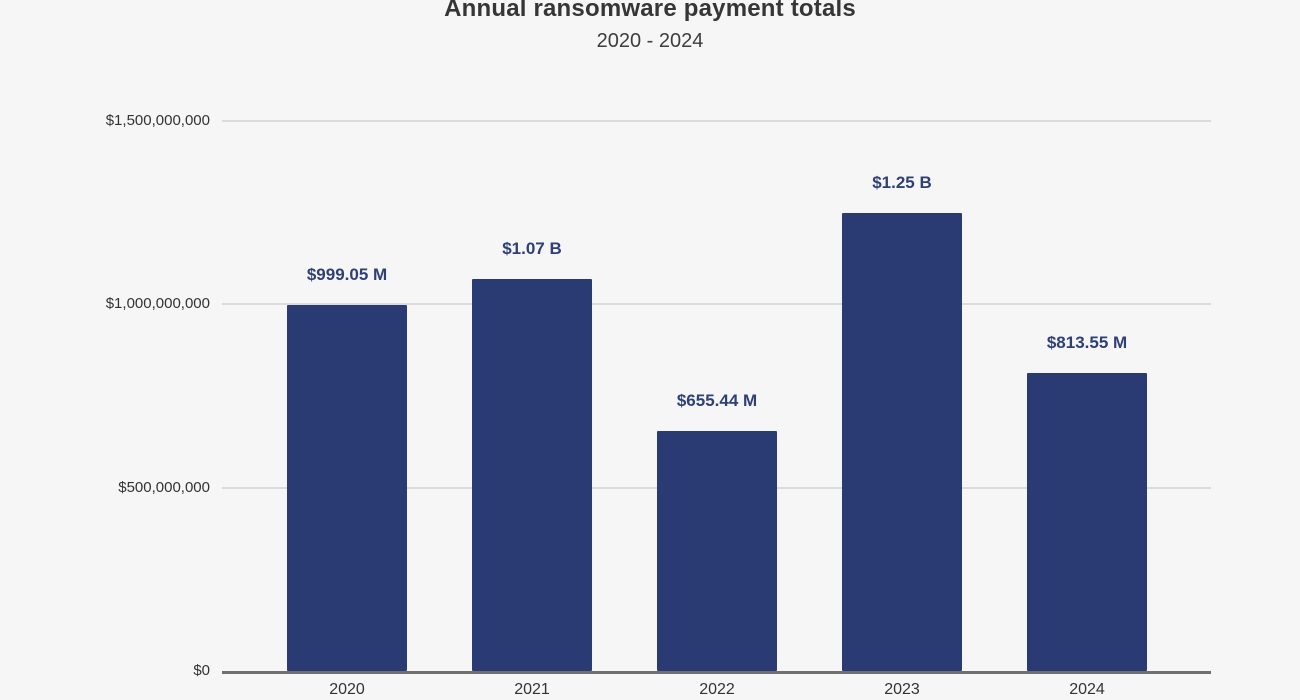  Describe the element at coordinates (717, 689) in the screenshot. I see `x-axis-tick-label-2022: 2022` at that location.